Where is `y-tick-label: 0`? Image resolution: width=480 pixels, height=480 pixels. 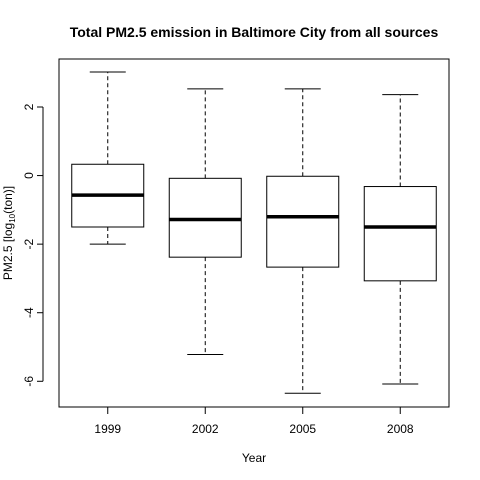
y-tick-label: 0 is located at coordinates (29, 175).